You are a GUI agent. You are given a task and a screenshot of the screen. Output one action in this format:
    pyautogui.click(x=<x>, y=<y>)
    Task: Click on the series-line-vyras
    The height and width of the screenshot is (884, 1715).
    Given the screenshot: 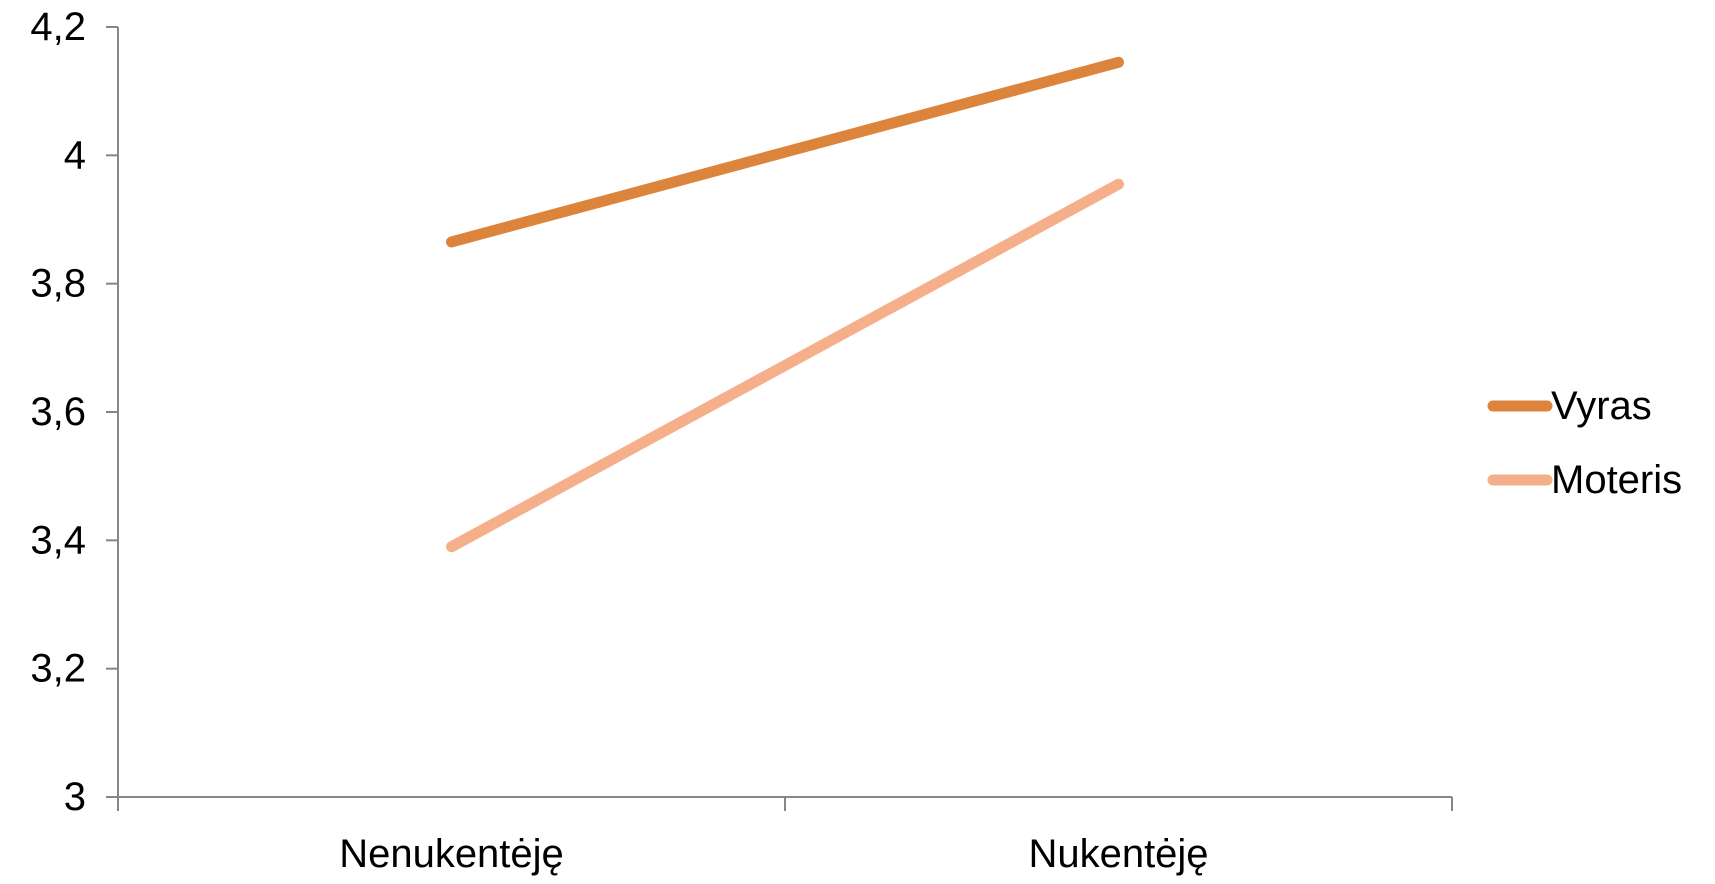 What is the action you would take?
    pyautogui.click(x=785, y=152)
    